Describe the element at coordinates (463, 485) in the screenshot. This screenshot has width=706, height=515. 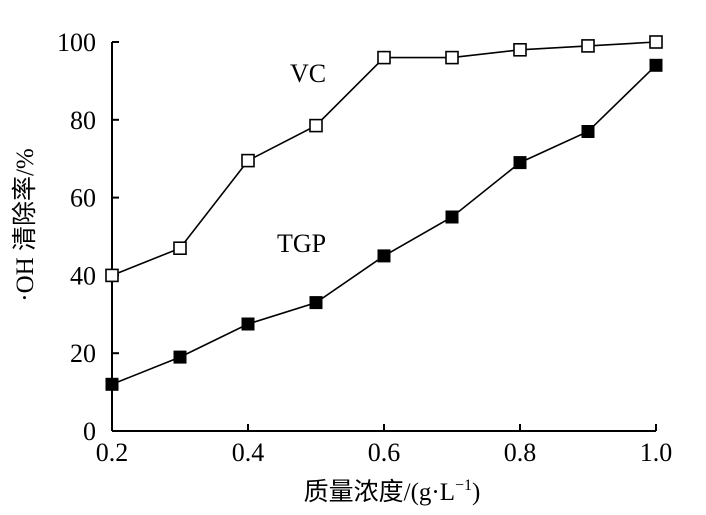
I see `x-axis-title-superscript: −1` at that location.